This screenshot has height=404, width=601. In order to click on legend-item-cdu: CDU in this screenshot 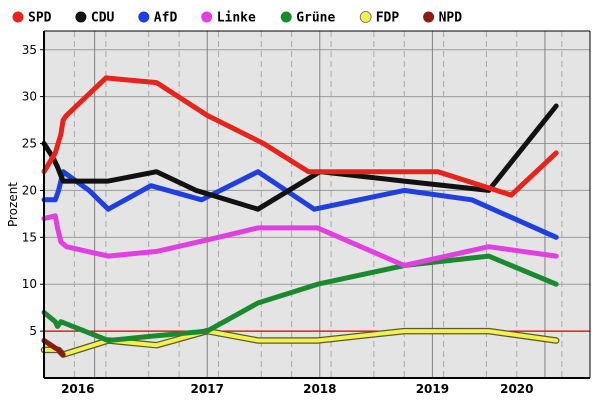, I will do `click(95, 18)`.